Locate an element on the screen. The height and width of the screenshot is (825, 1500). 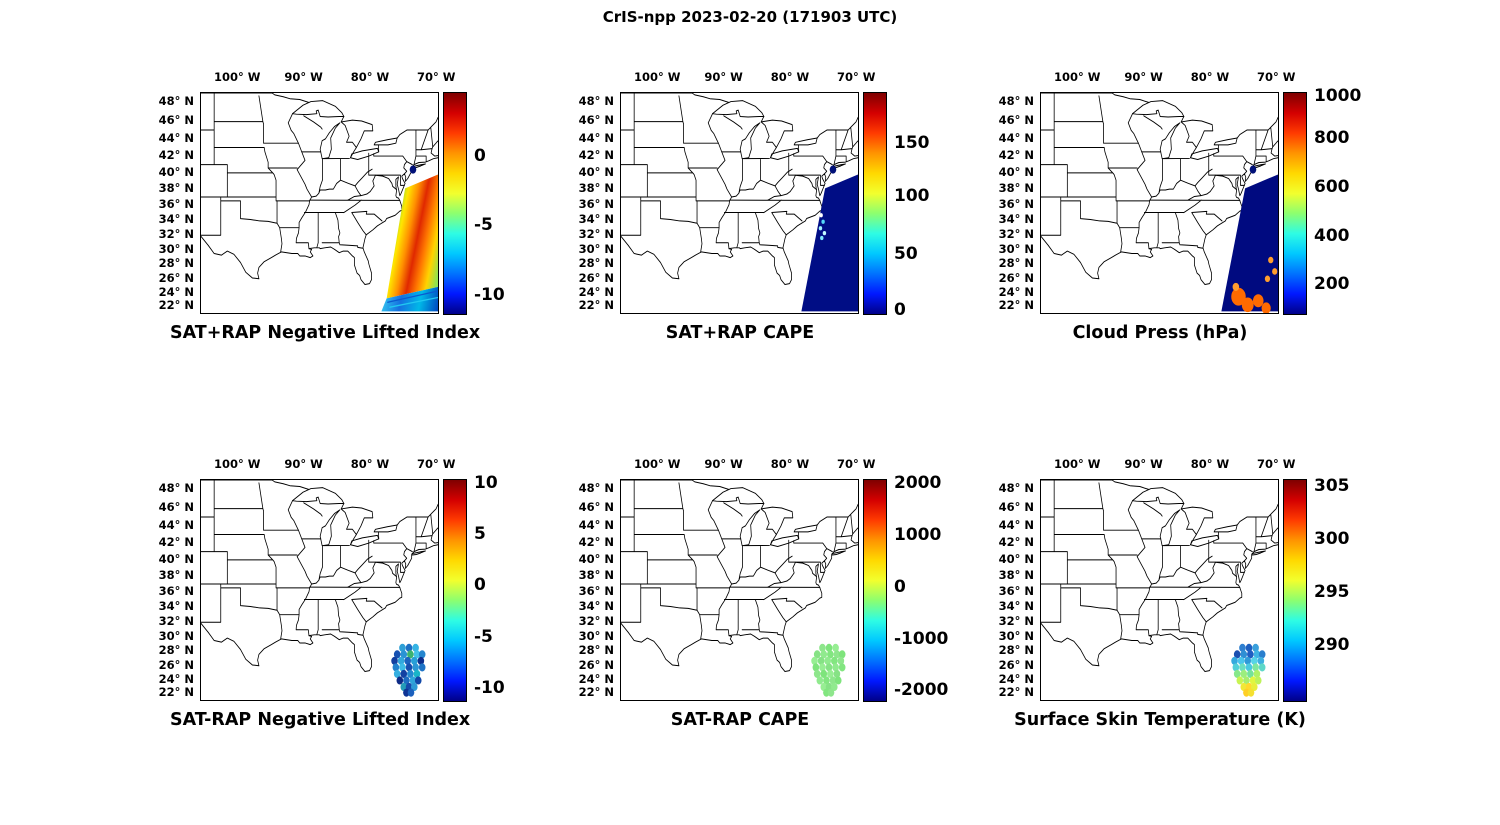
colorbar-ticks: 150 100 50 0 is located at coordinates (931, 206).